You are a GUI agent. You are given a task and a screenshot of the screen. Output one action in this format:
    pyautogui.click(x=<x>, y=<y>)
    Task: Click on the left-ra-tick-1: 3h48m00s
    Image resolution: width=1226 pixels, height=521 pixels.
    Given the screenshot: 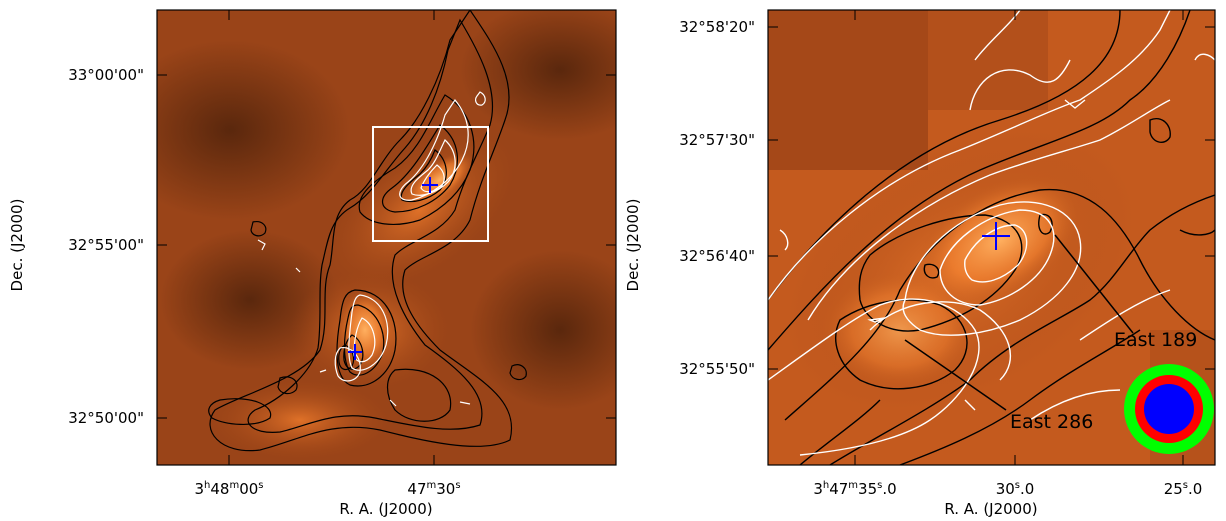 What is the action you would take?
    pyautogui.click(x=228, y=489)
    